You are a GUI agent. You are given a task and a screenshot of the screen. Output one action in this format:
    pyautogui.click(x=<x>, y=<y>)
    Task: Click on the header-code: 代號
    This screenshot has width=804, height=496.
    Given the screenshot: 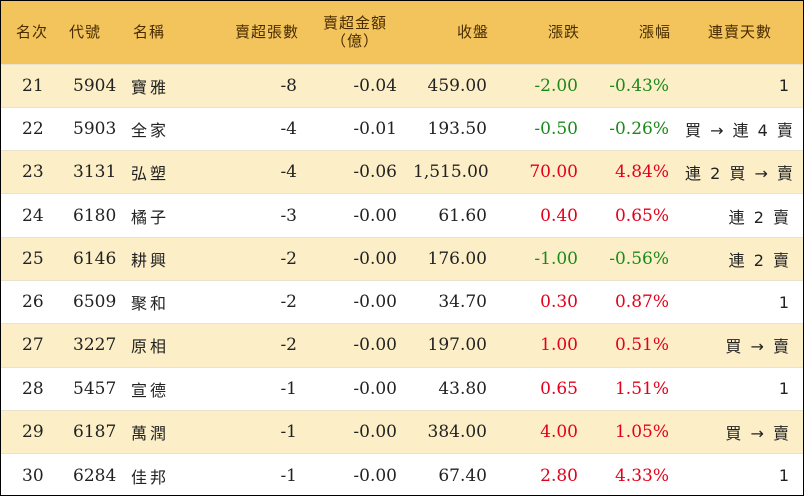 What is the action you would take?
    pyautogui.click(x=85, y=32)
    